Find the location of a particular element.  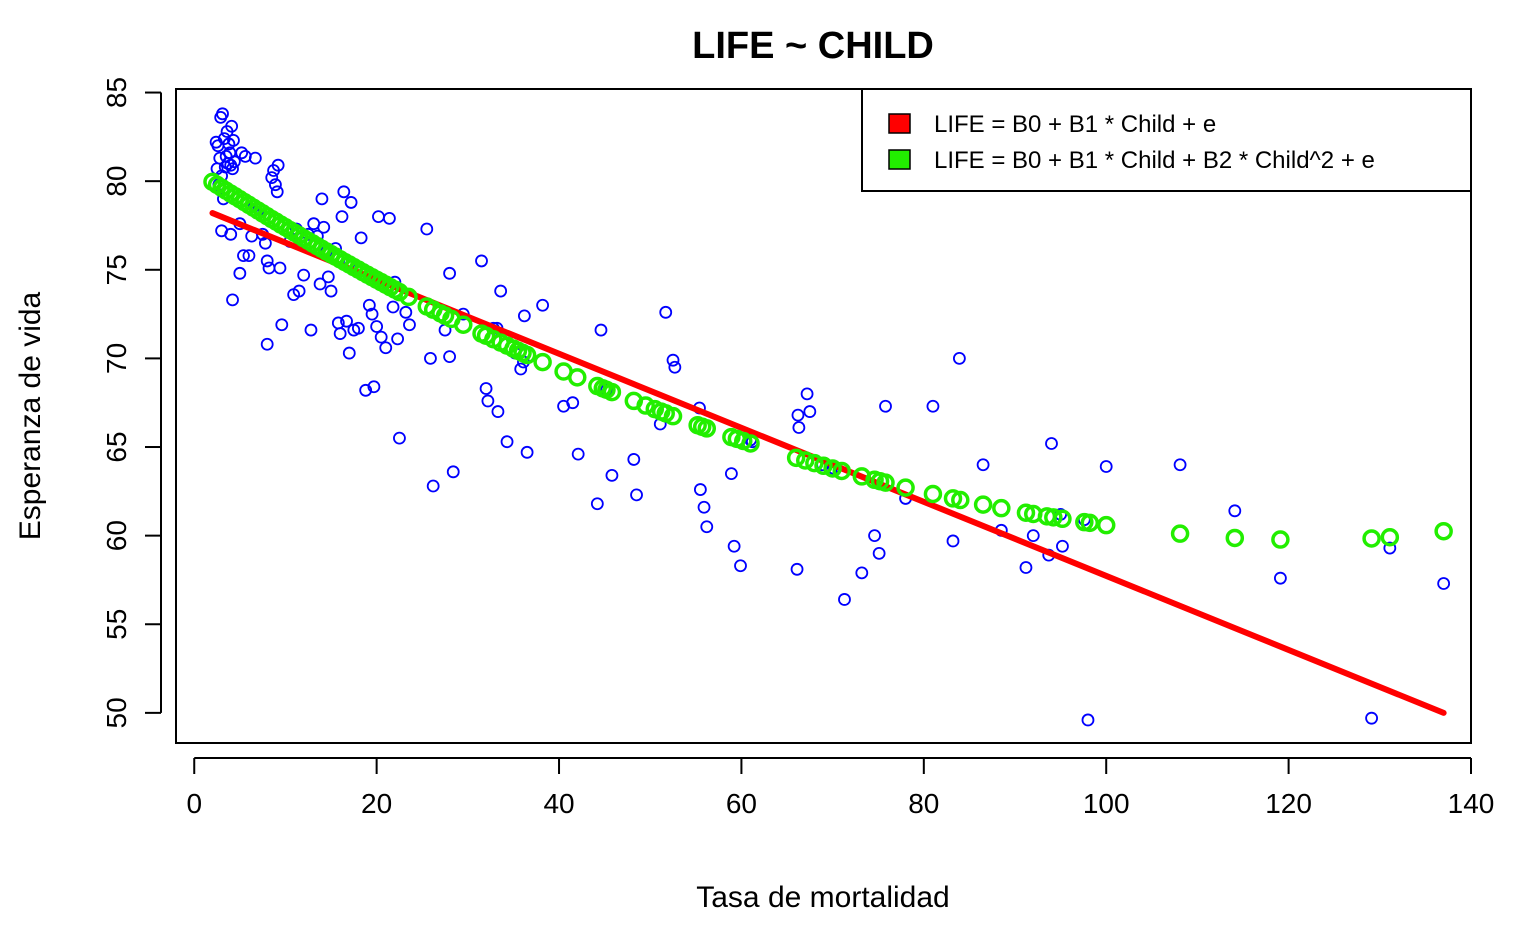

y-tick-label: 75 is located at coordinates (116, 269).